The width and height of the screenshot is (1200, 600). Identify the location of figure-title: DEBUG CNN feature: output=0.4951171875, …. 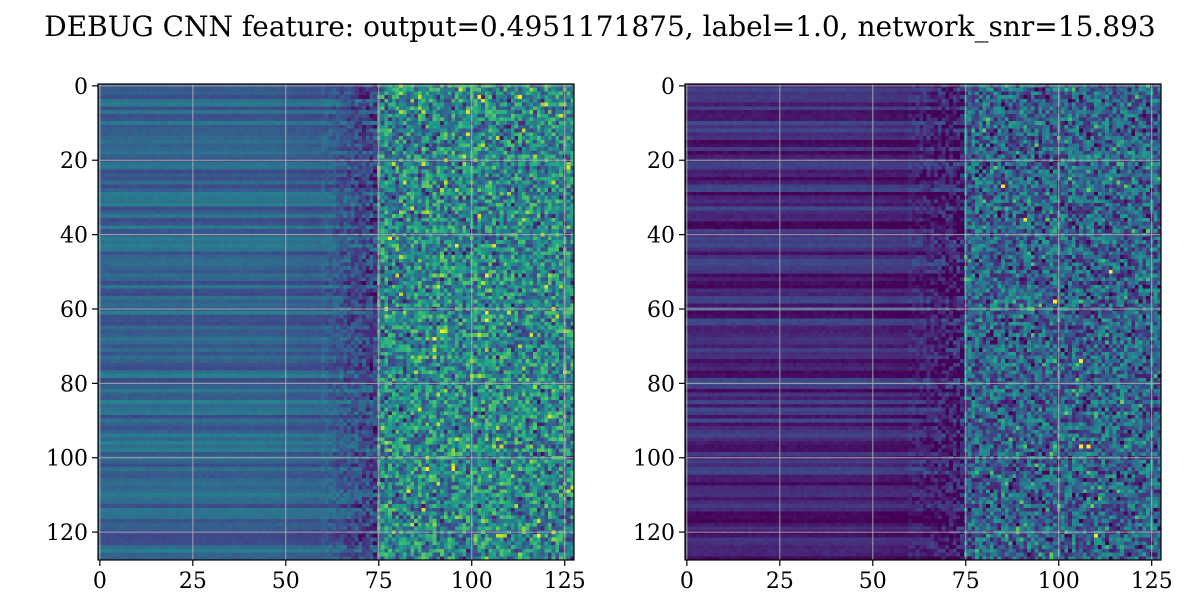
(599, 26).